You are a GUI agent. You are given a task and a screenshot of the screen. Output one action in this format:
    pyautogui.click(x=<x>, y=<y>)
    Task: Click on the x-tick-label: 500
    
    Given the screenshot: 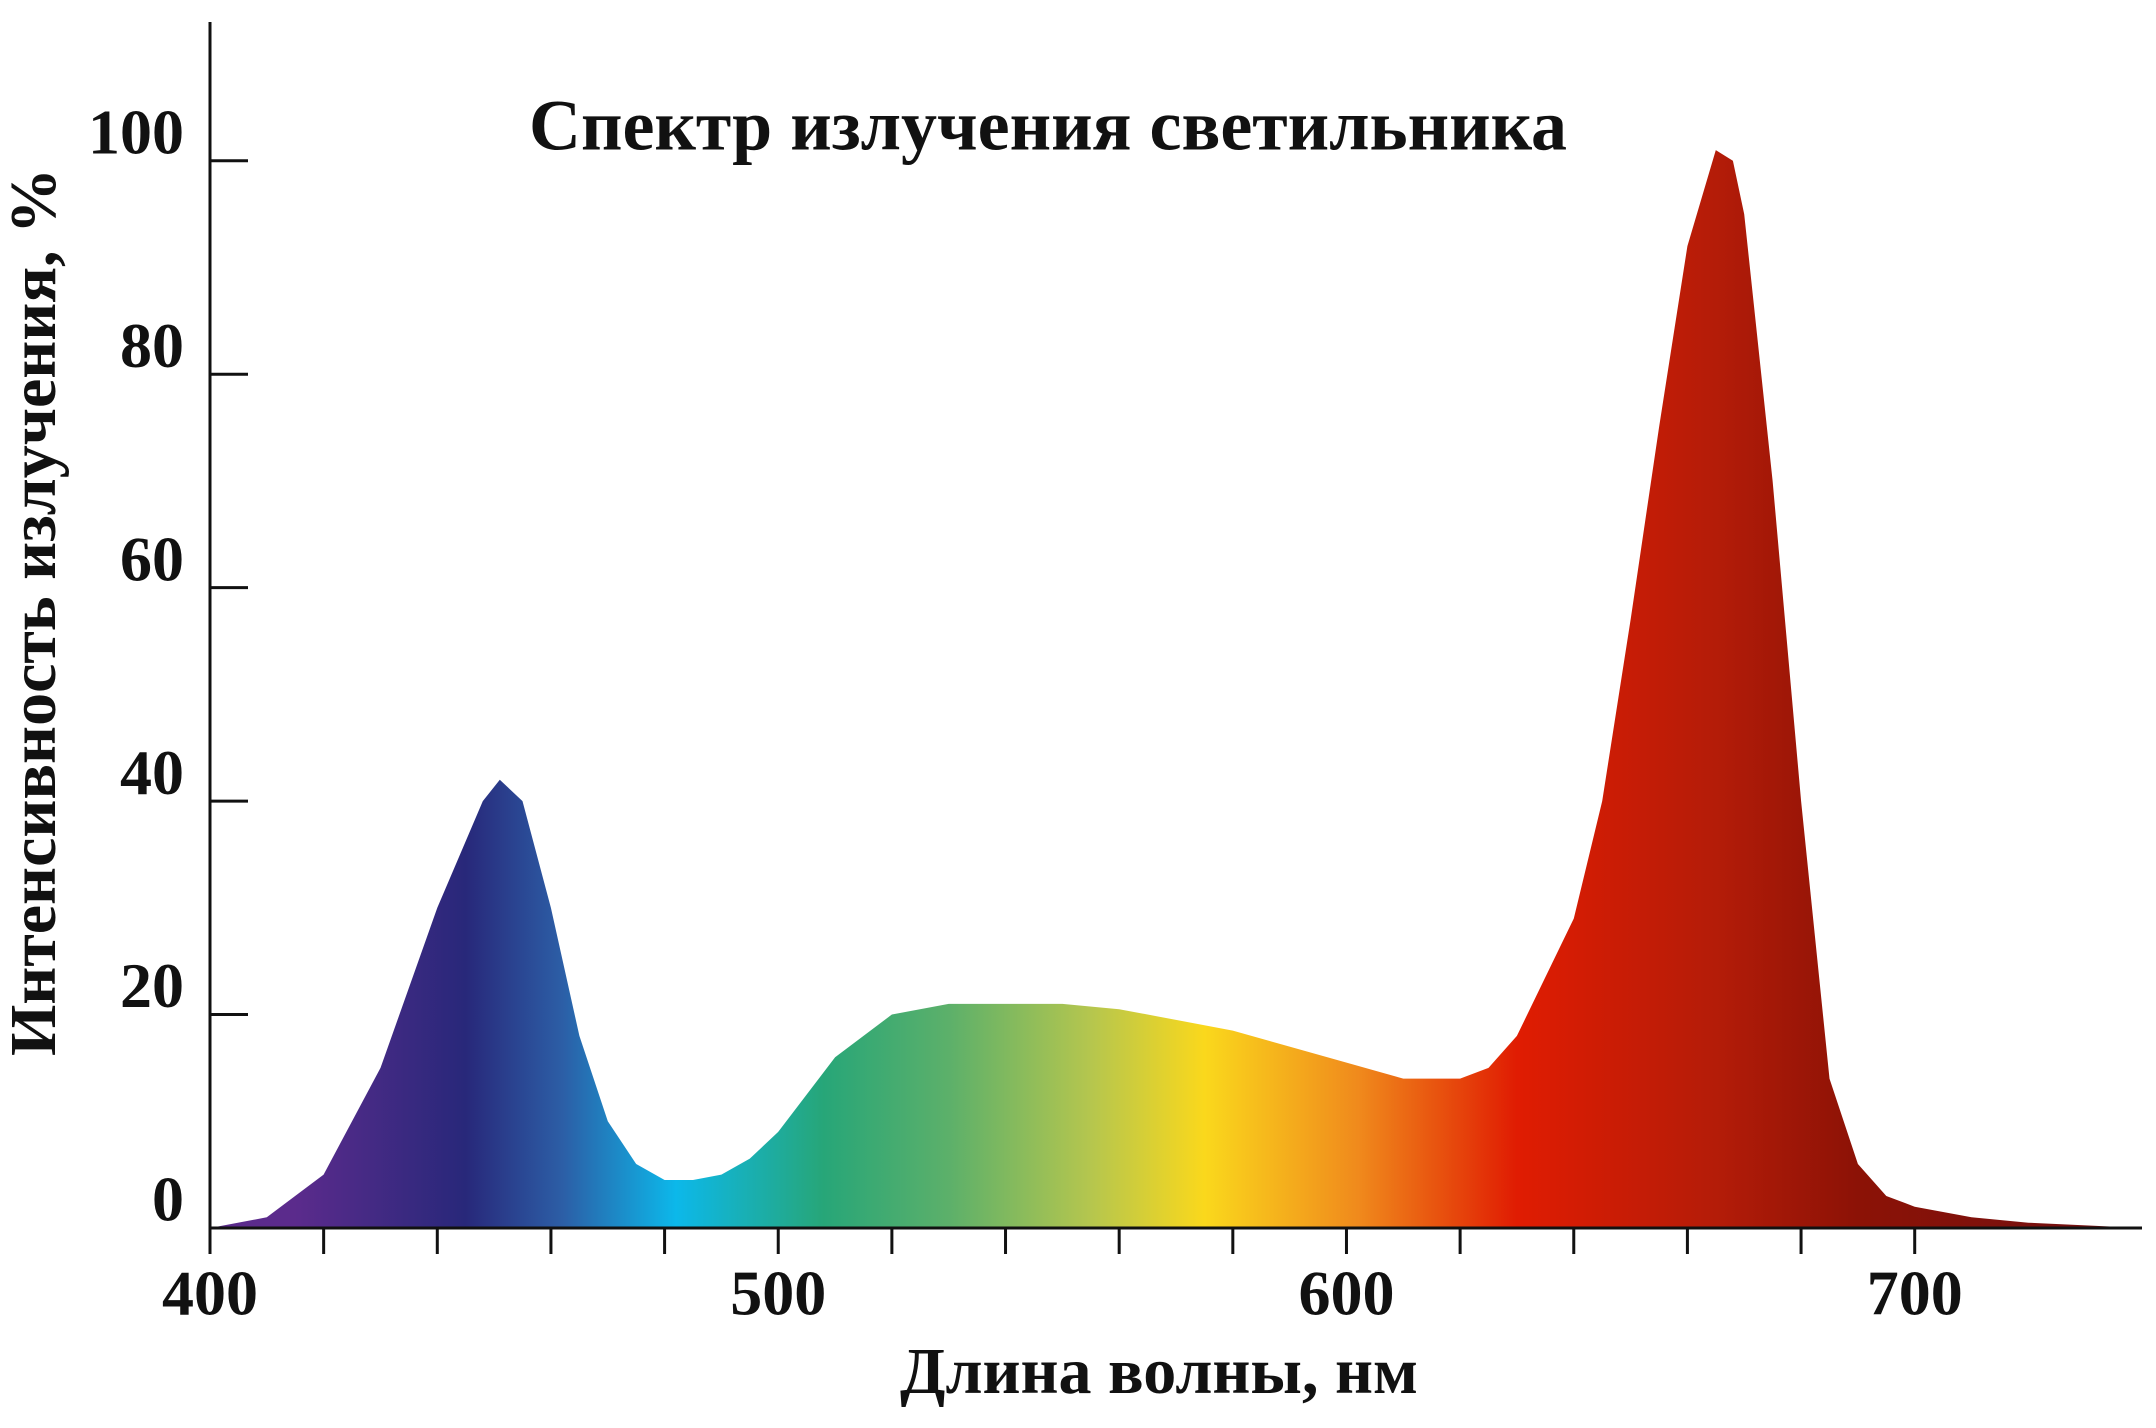 What is the action you would take?
    pyautogui.click(x=778, y=1293)
    